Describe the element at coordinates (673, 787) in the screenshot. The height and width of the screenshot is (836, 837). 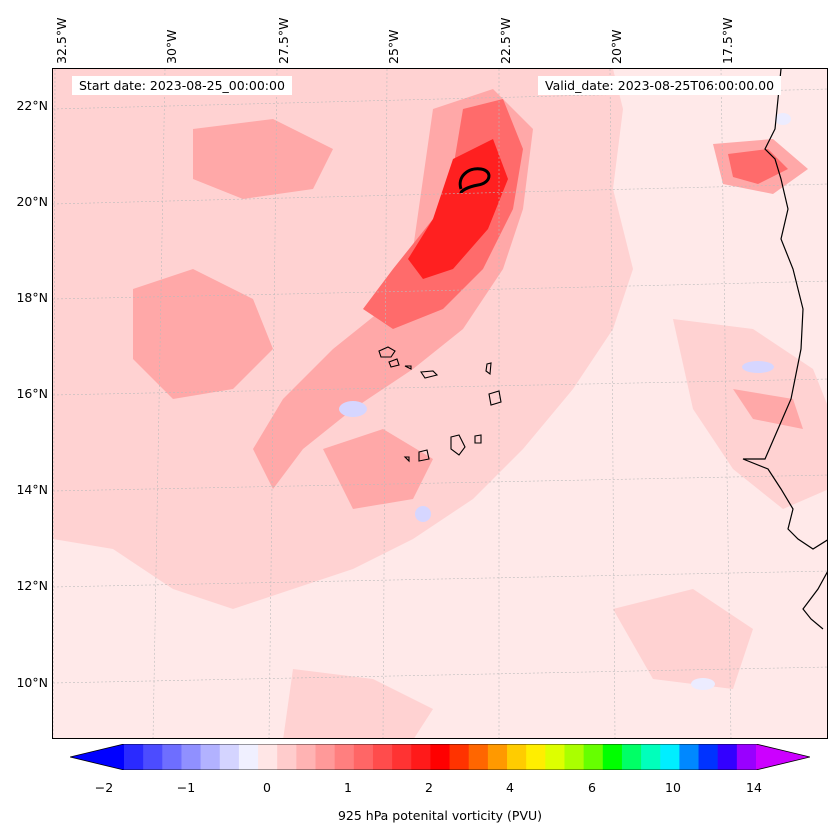
I see `colorbar-tick: 10` at that location.